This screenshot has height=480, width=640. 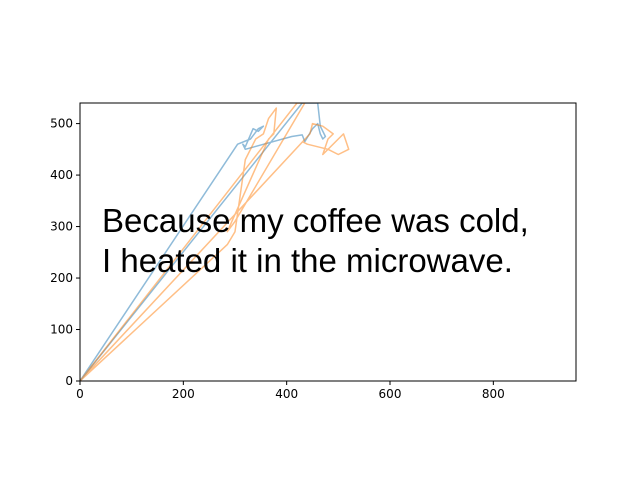 What do you see at coordinates (315, 220) in the screenshot?
I see `caption-line-1: Because my coffee was cold,` at bounding box center [315, 220].